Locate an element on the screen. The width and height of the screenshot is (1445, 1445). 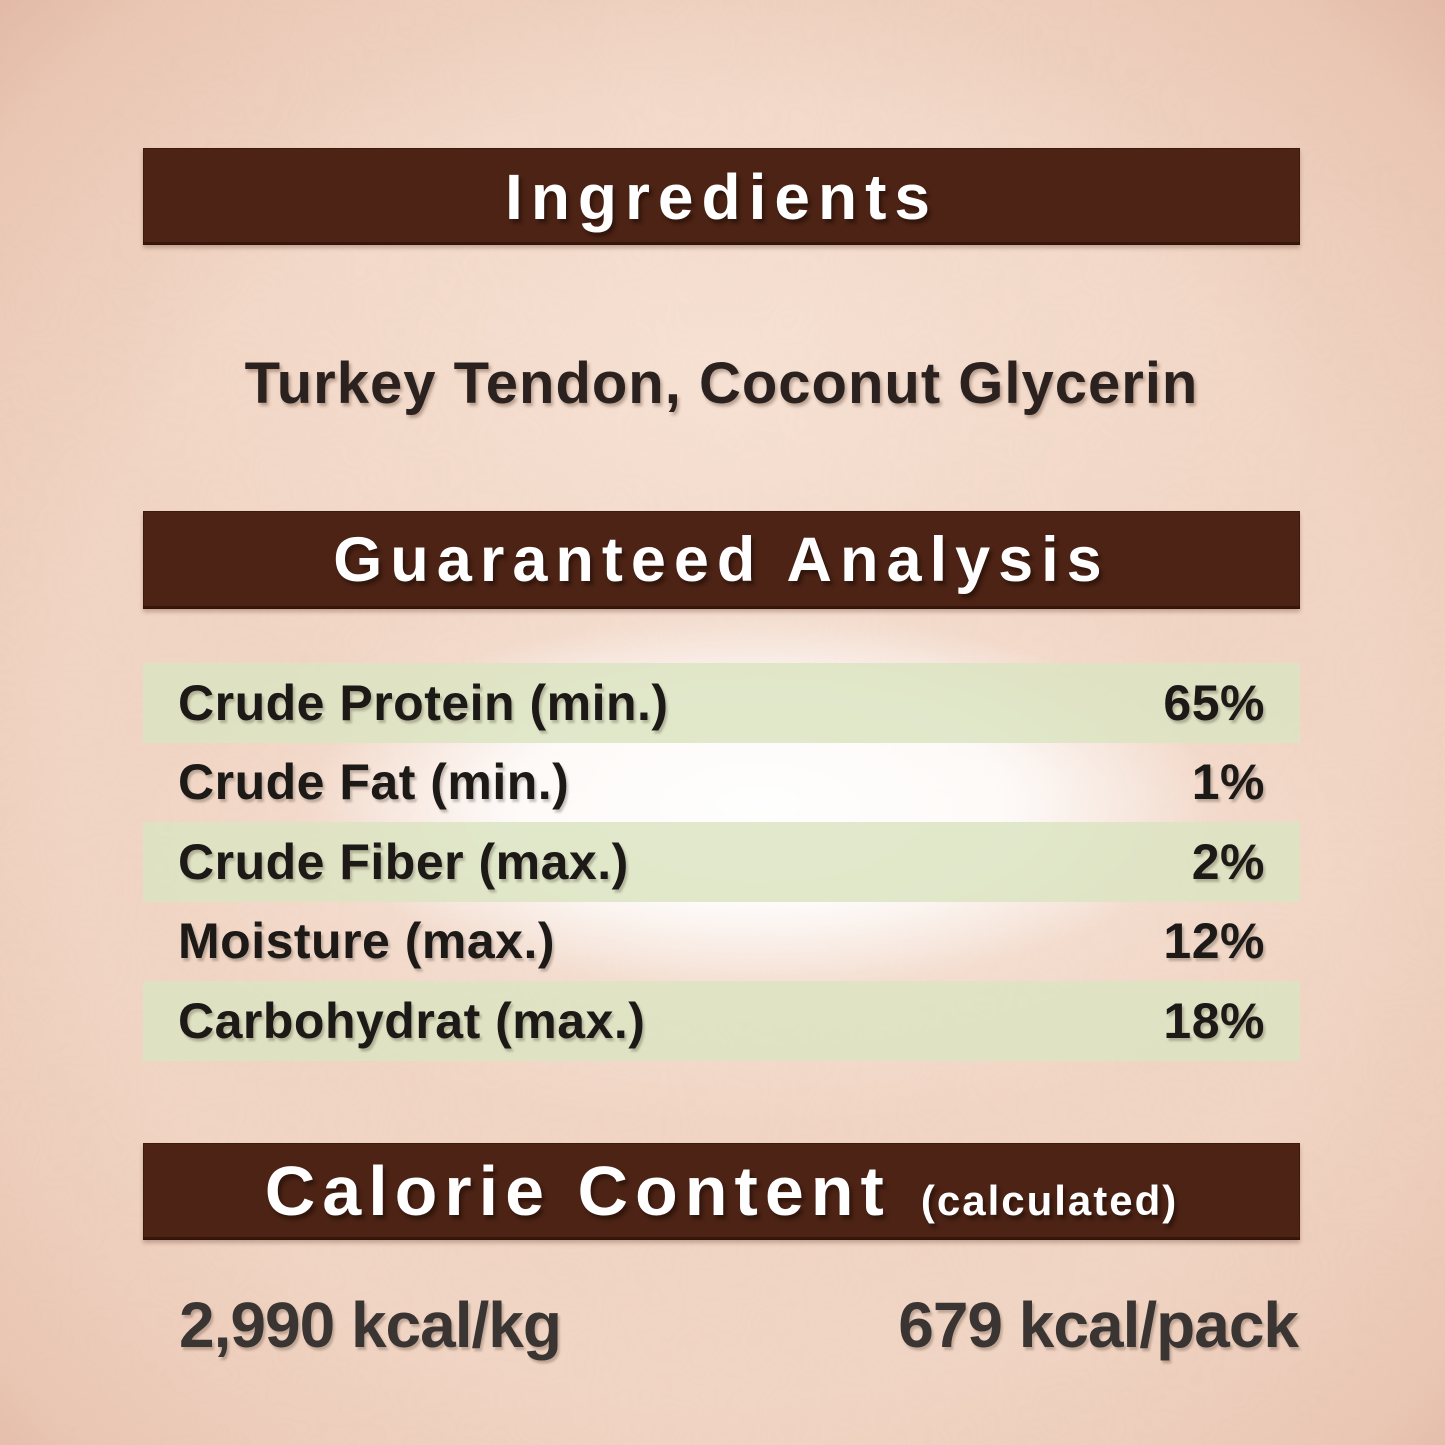
guaranteed-analysis-heading: Guaranteed Analysis is located at coordinates (721, 560).